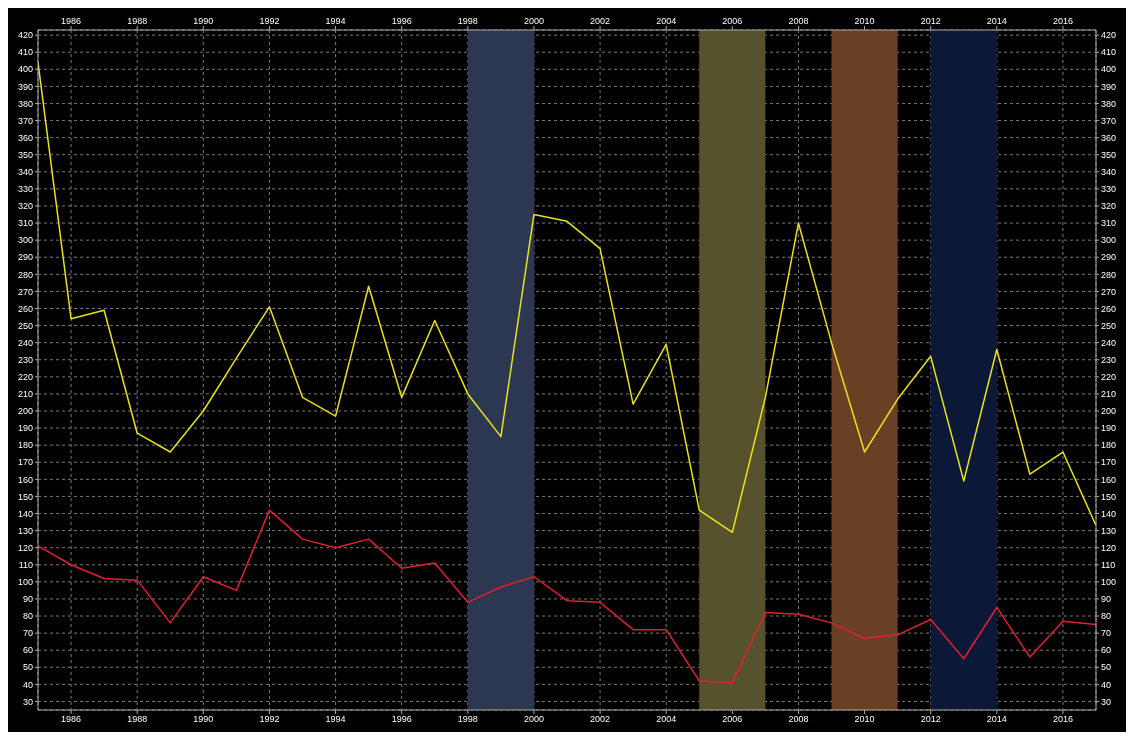 The width and height of the screenshot is (1134, 740). I want to click on y-tick-label: 50, so click(27, 667).